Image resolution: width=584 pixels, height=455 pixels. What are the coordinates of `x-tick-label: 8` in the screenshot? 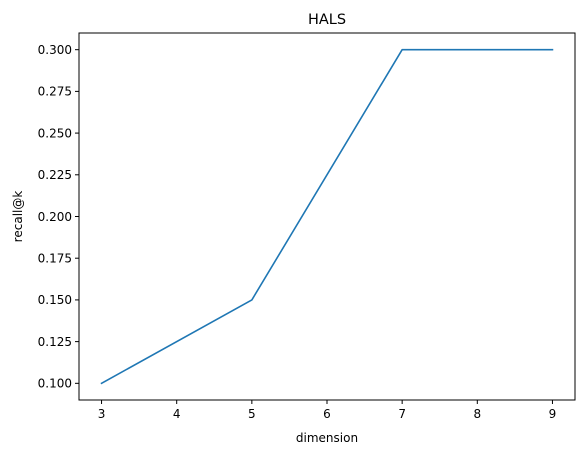 It's located at (477, 414).